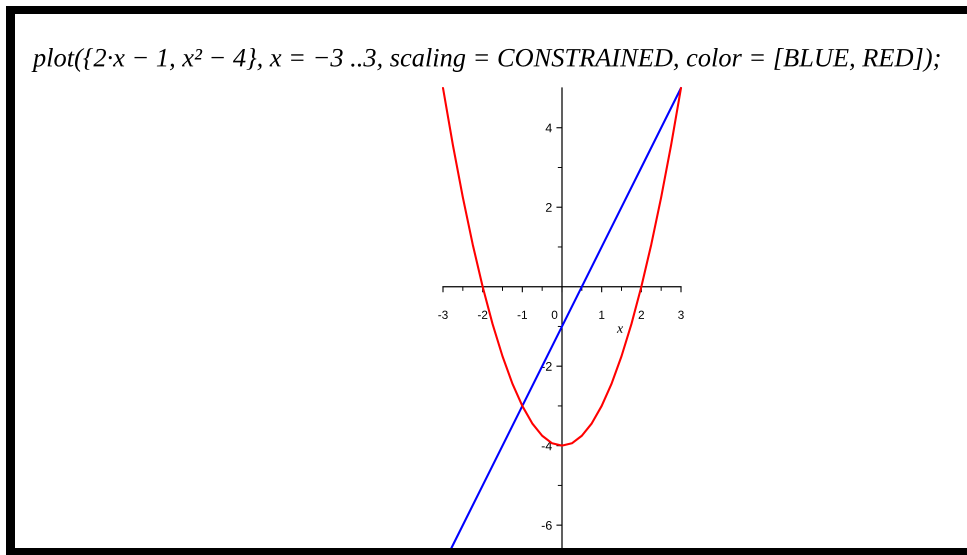 This screenshot has height=555, width=967. Describe the element at coordinates (443, 314) in the screenshot. I see `x-tick-label: -3` at that location.